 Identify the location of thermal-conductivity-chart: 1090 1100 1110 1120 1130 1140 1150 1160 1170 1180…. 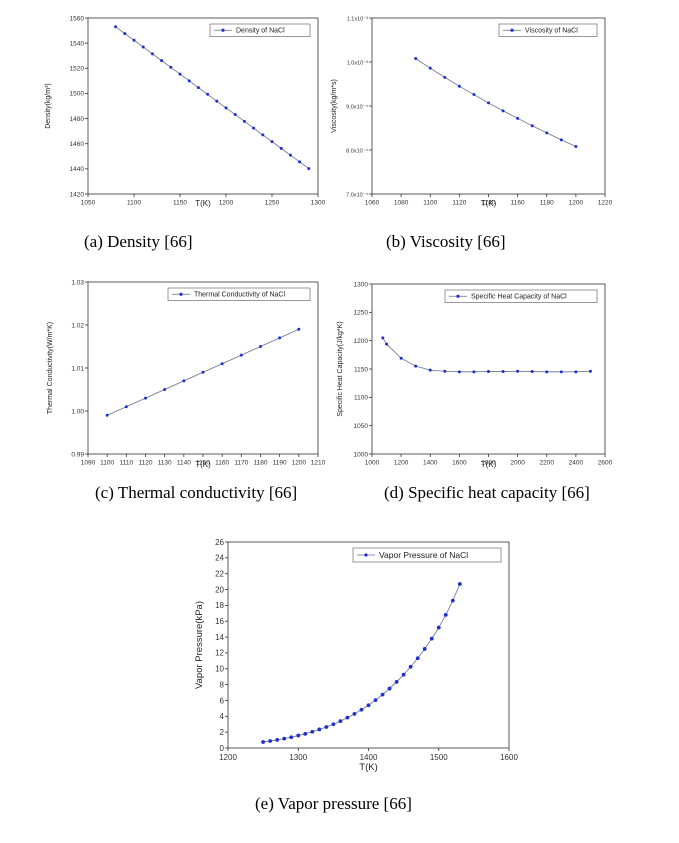
(186, 374).